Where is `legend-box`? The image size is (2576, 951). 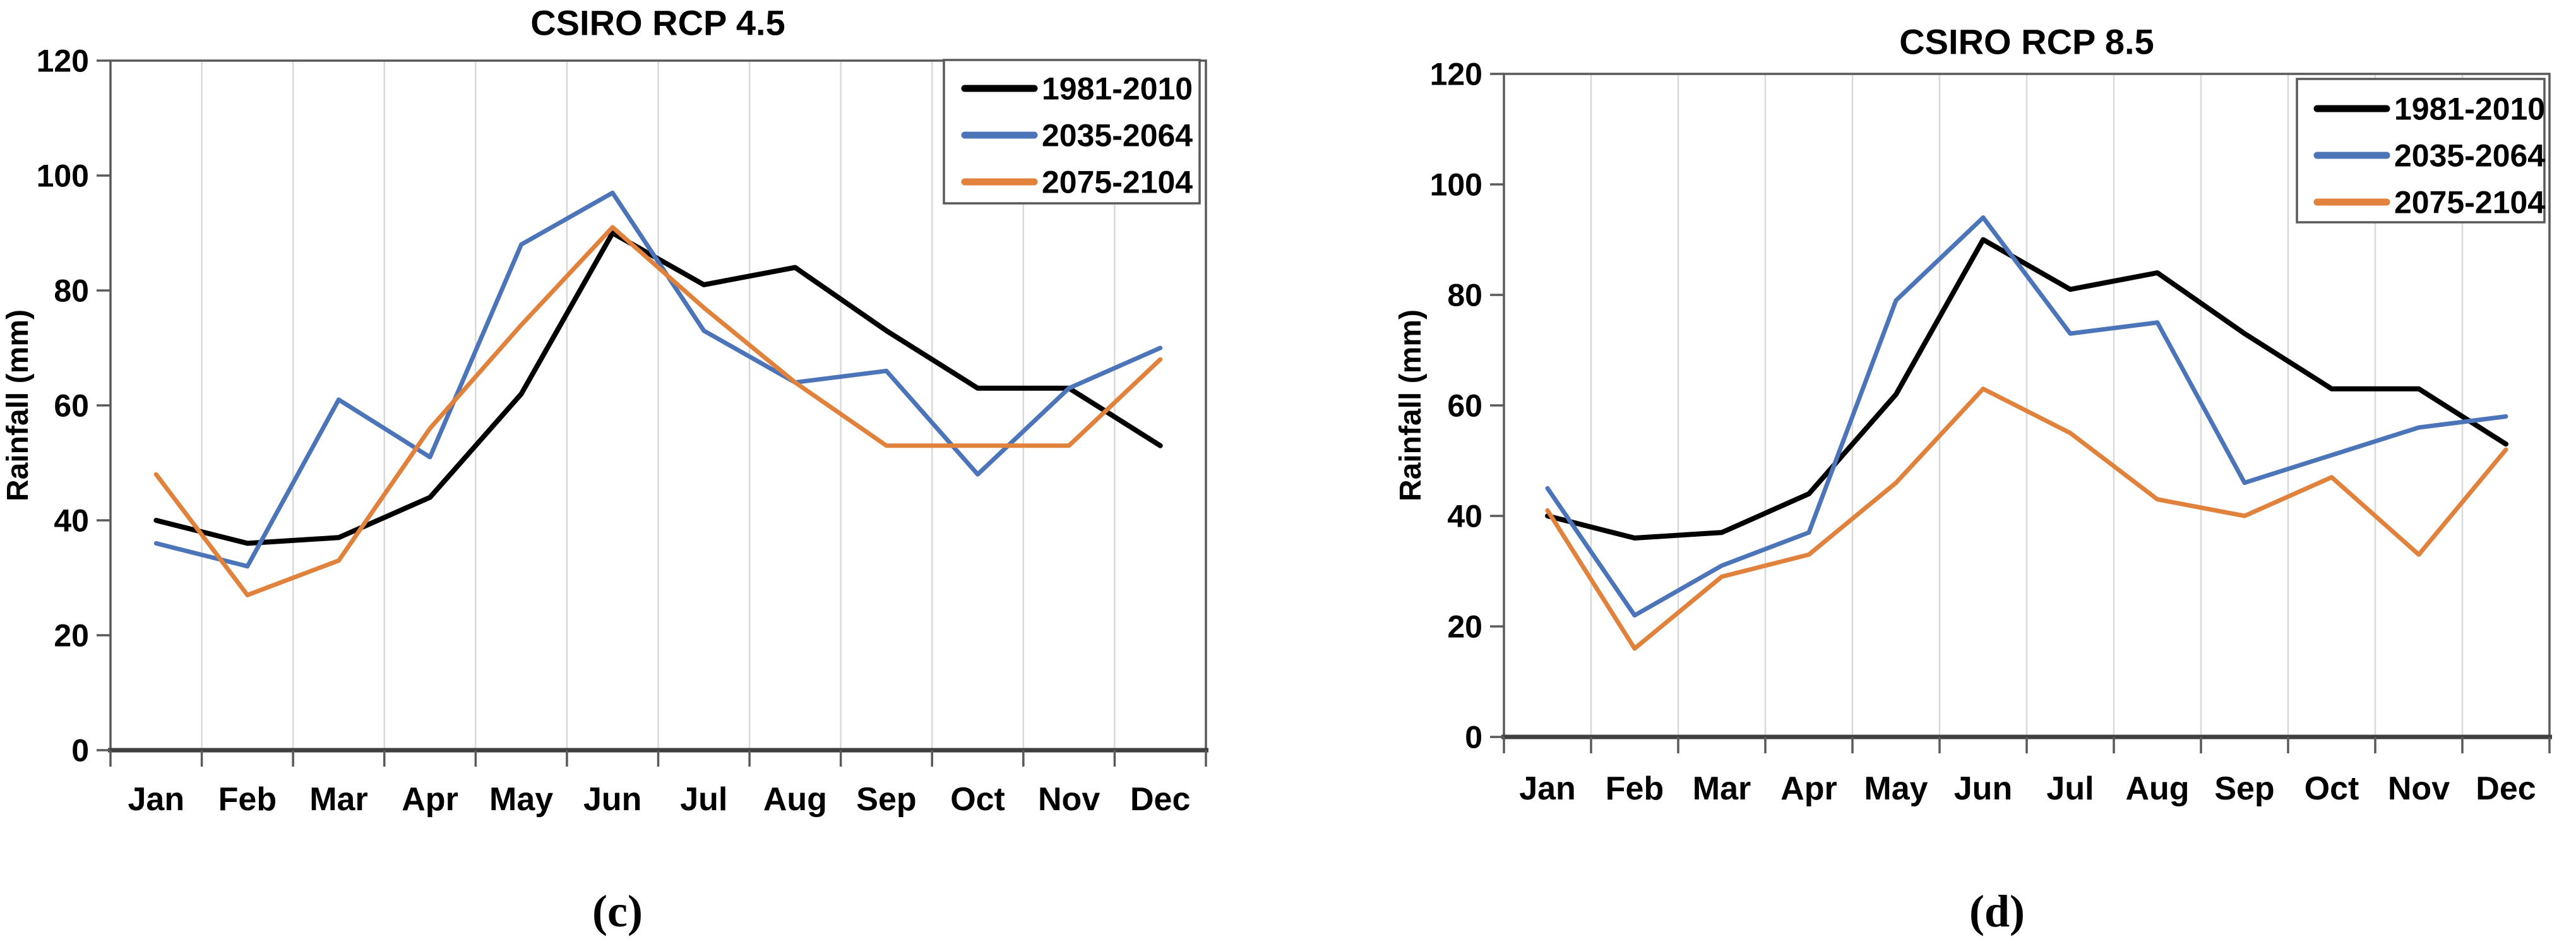
legend-box is located at coordinates (2421, 151).